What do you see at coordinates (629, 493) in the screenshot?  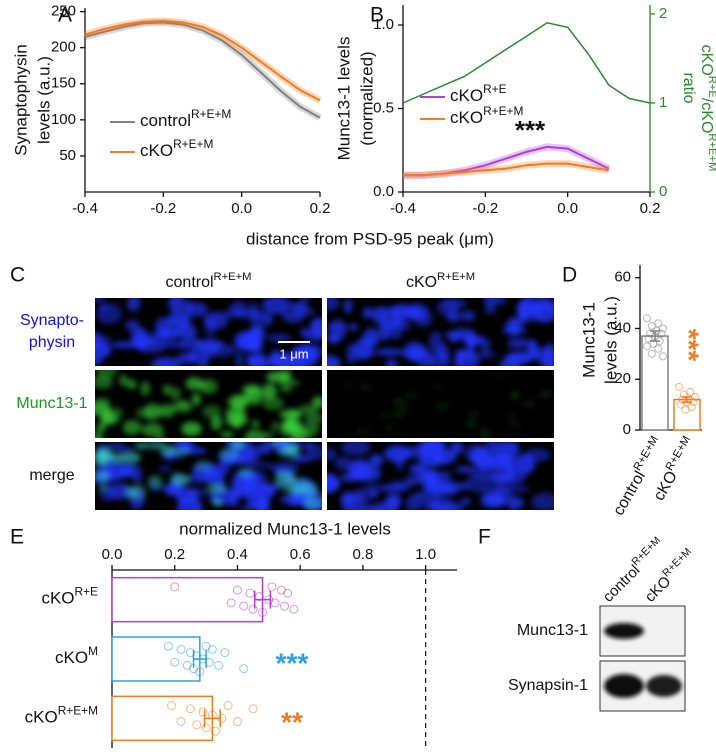 I see `label-part: control` at bounding box center [629, 493].